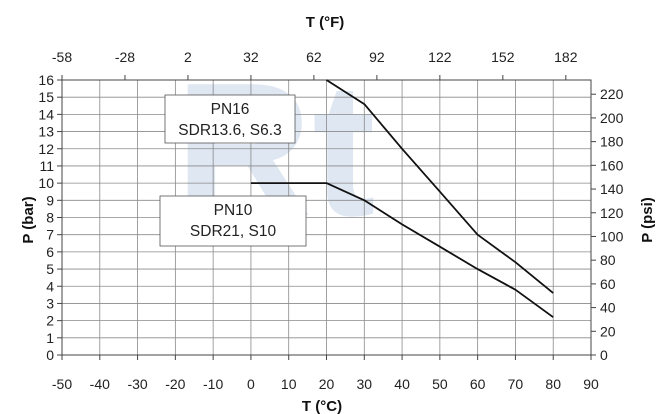 This screenshot has width=670, height=414. What do you see at coordinates (233, 231) in the screenshot?
I see `annotation-text: SDR21, S10` at bounding box center [233, 231].